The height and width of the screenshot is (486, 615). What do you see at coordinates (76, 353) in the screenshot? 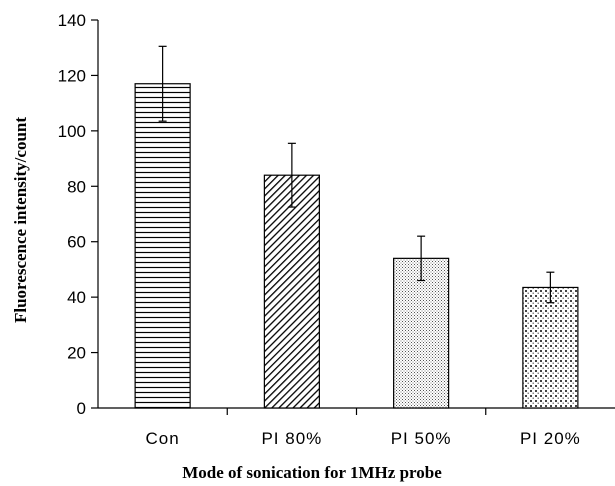
I see `y-tick-label: 20` at bounding box center [76, 353].